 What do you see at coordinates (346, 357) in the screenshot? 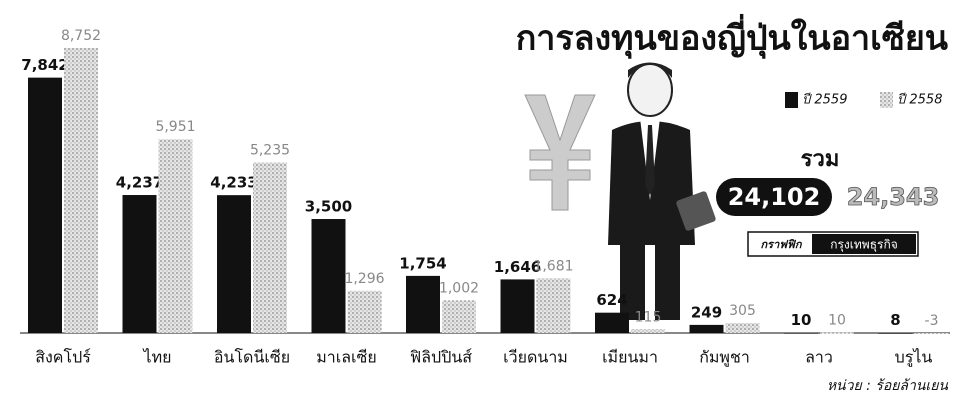
I see `x-tick-label: มาเลเซีย` at bounding box center [346, 357].